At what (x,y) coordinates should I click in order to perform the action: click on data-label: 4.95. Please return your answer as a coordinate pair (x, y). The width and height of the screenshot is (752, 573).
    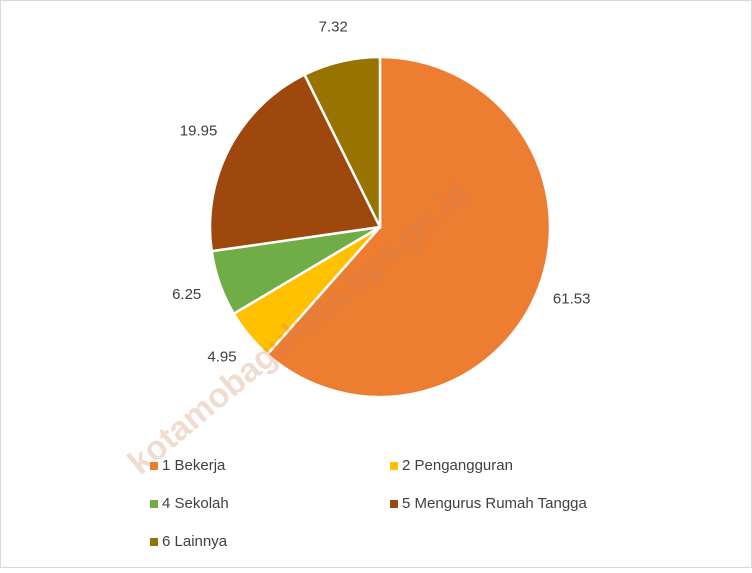
    Looking at the image, I should click on (221, 357).